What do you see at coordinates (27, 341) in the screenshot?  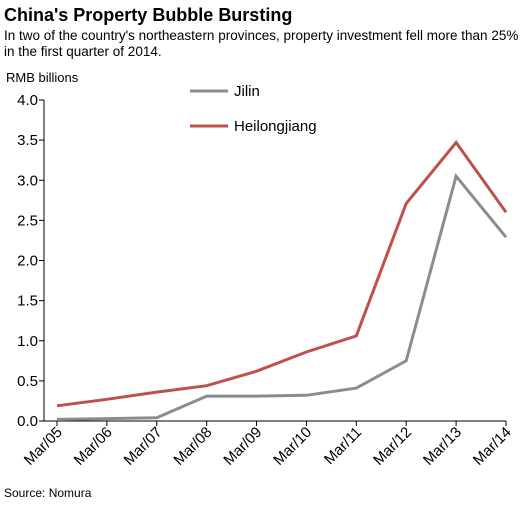 I see `y-tick-label: 1.0` at bounding box center [27, 341].